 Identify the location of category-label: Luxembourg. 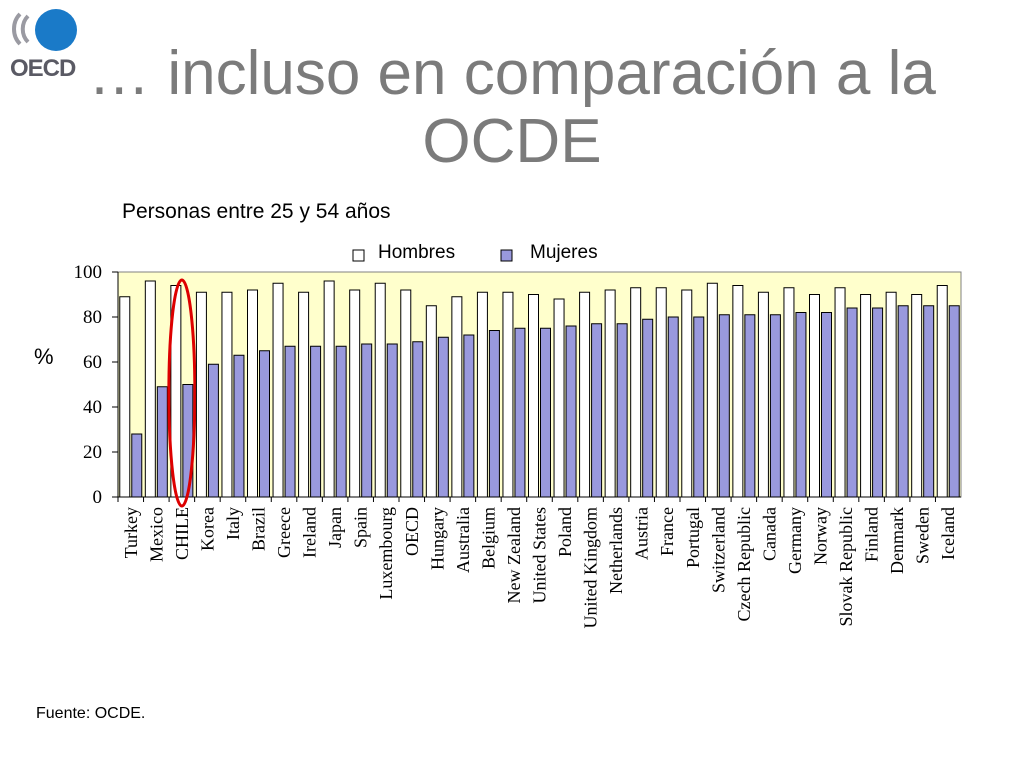
(386, 553).